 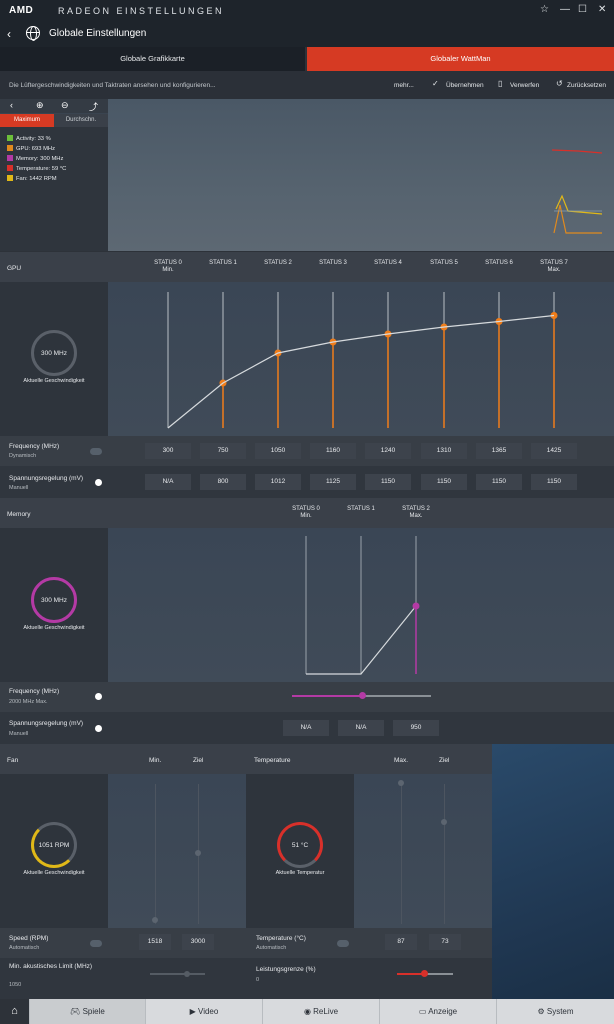 I want to click on tab-maximum: Maximum, so click(x=27, y=120).